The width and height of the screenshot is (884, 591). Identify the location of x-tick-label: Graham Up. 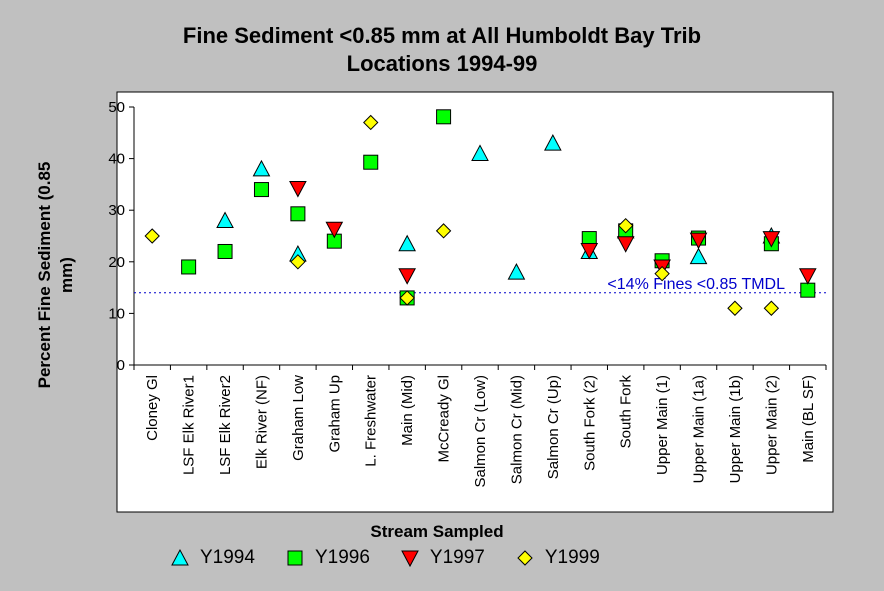
(334, 414).